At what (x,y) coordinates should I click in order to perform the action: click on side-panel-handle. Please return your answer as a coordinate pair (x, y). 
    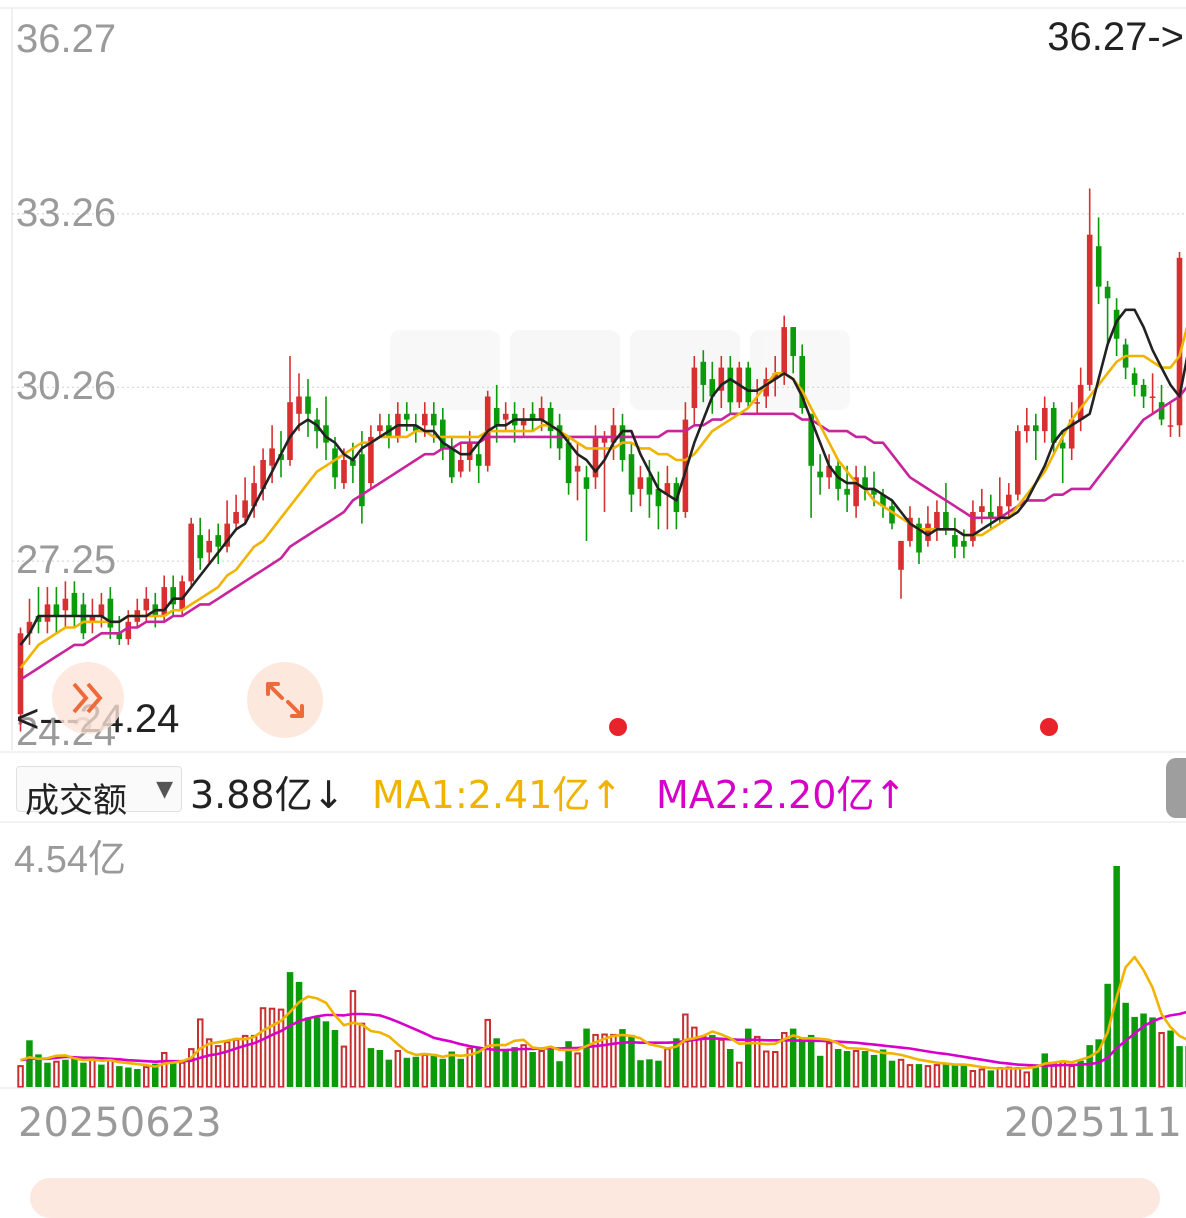
    Looking at the image, I should click on (1176, 788).